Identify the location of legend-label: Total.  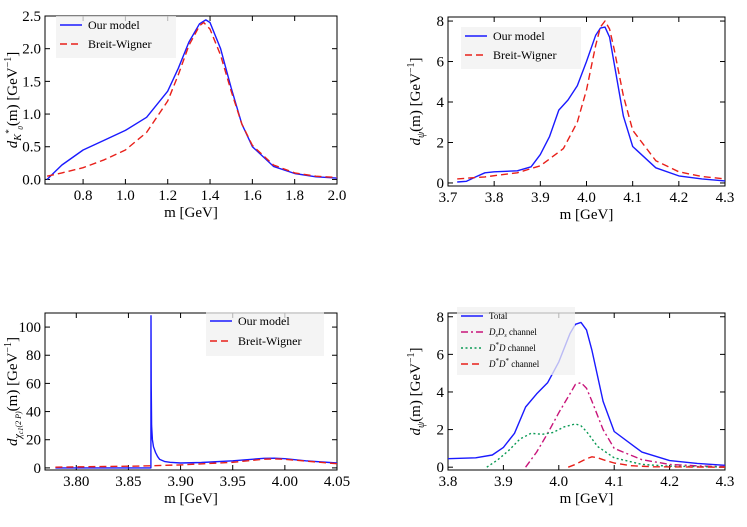
(498, 316).